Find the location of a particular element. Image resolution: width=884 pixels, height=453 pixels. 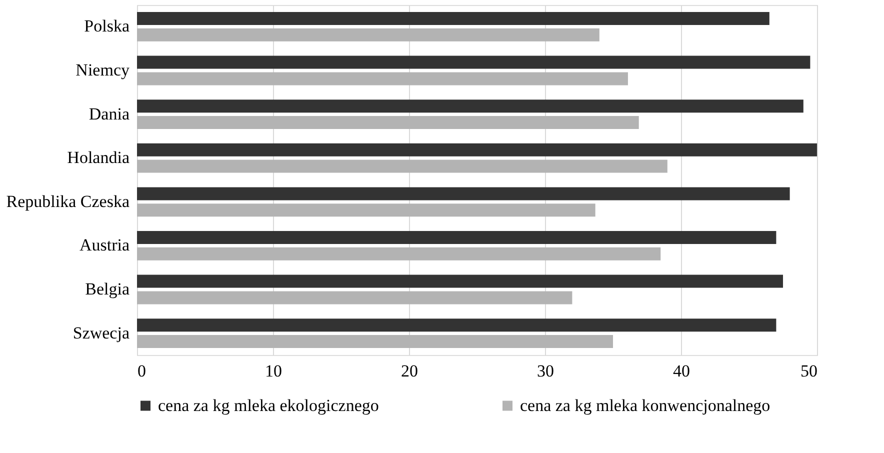

y-tick-label: Polska is located at coordinates (107, 26).